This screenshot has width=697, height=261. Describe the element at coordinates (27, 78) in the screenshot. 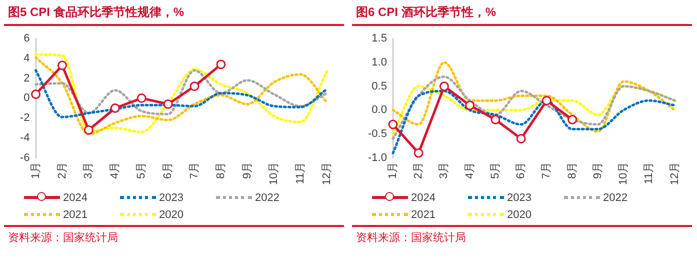

I see `y-tick-label: 2` at that location.